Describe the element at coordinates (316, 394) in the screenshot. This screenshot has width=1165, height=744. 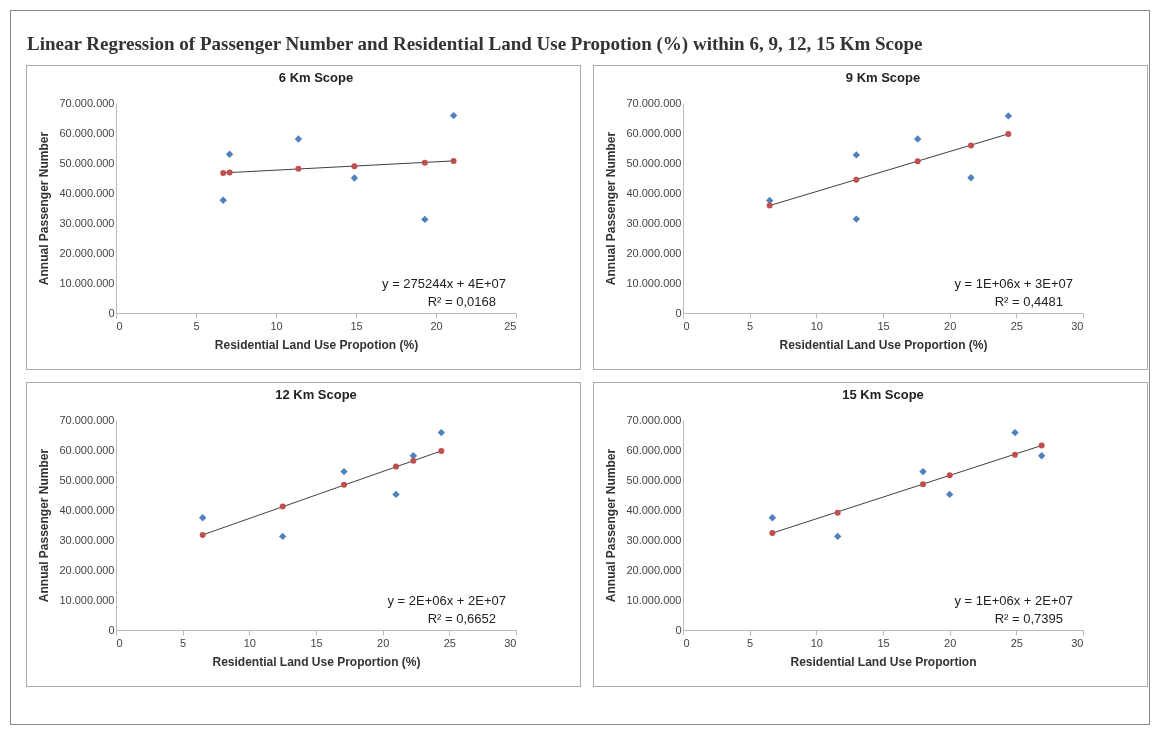
I see `chart-title: 12 Km Scope` at that location.